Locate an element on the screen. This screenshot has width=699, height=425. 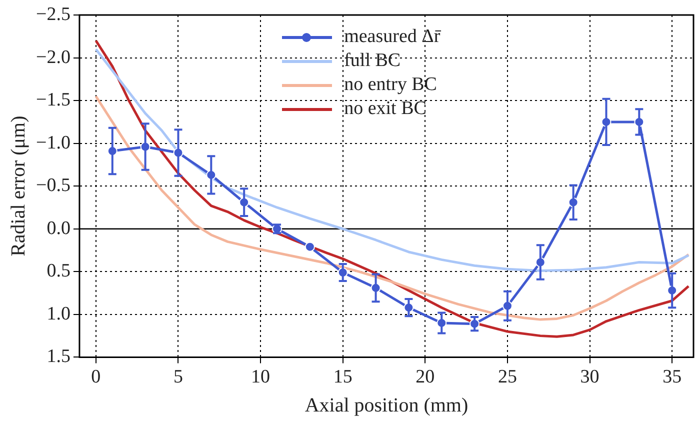
x-axis-title: Axial position (mm) is located at coordinates (386, 405).